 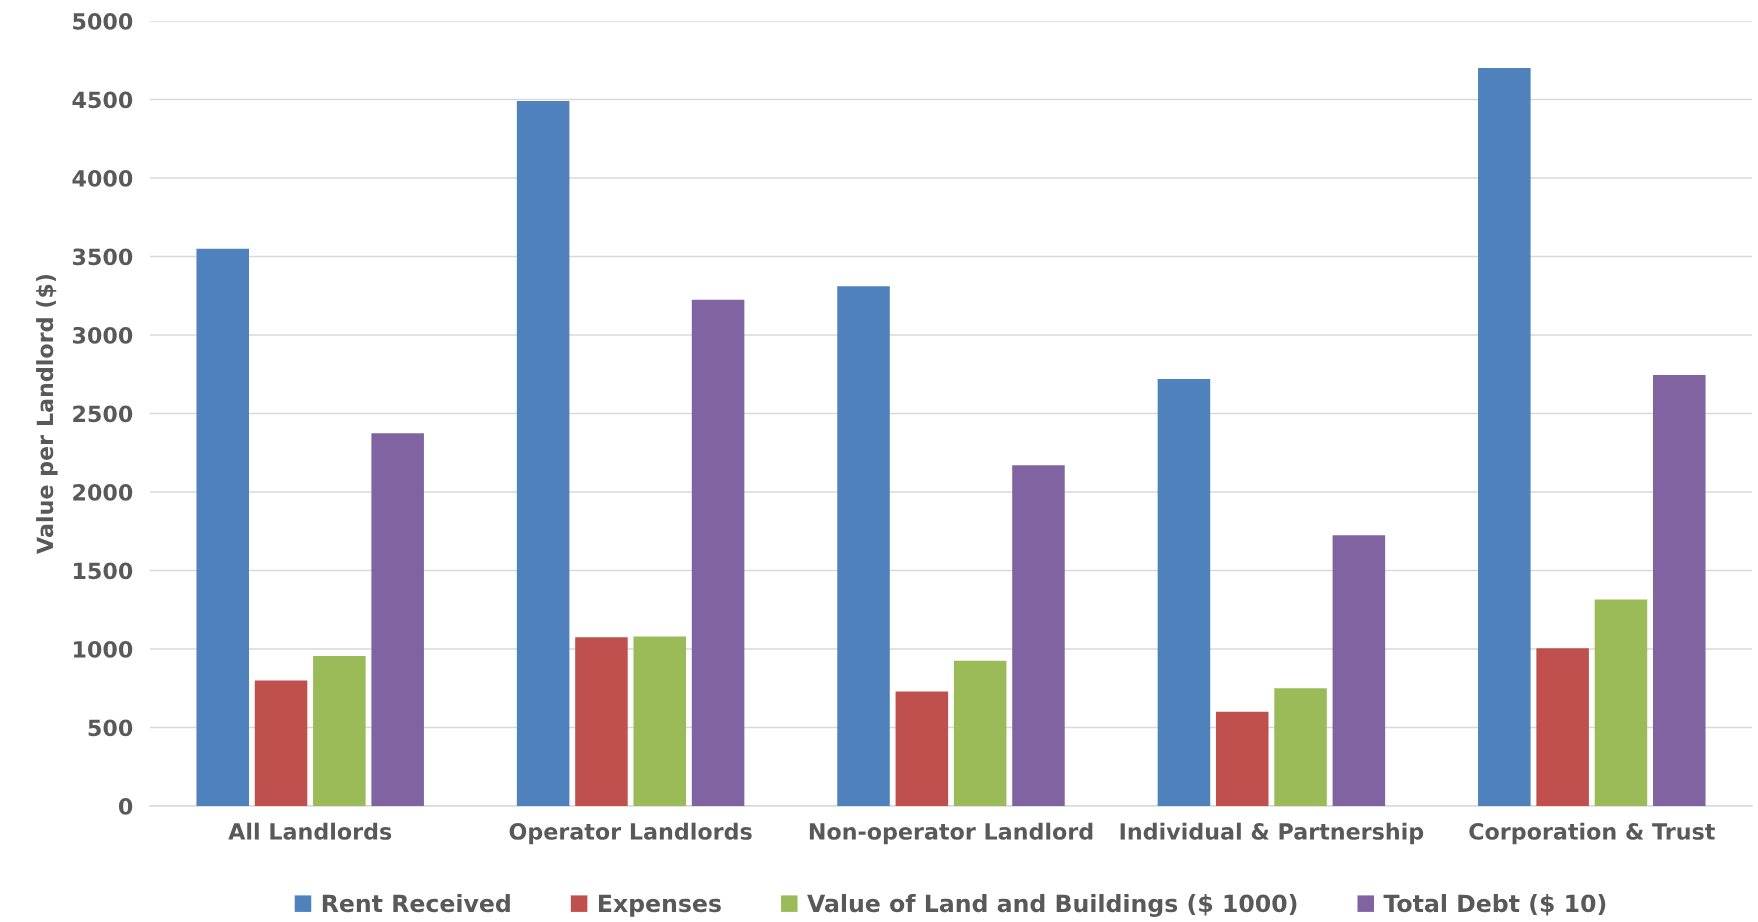 I want to click on x-tick-label: All Landlords, so click(x=310, y=831).